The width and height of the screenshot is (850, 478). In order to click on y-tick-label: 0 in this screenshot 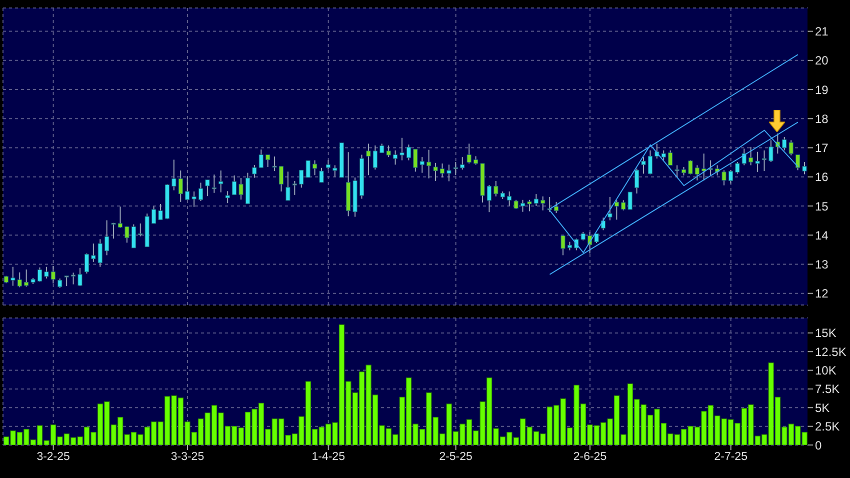, I will do `click(818, 445)`.